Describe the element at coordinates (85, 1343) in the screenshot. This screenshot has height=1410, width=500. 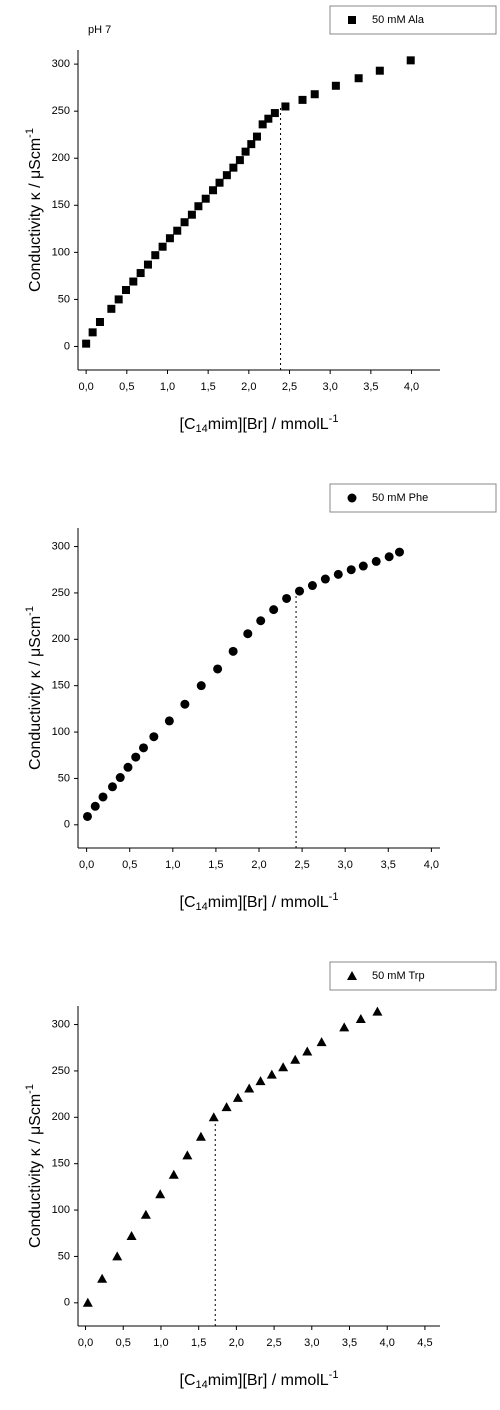
I see `x-tick-label: 0,0` at that location.